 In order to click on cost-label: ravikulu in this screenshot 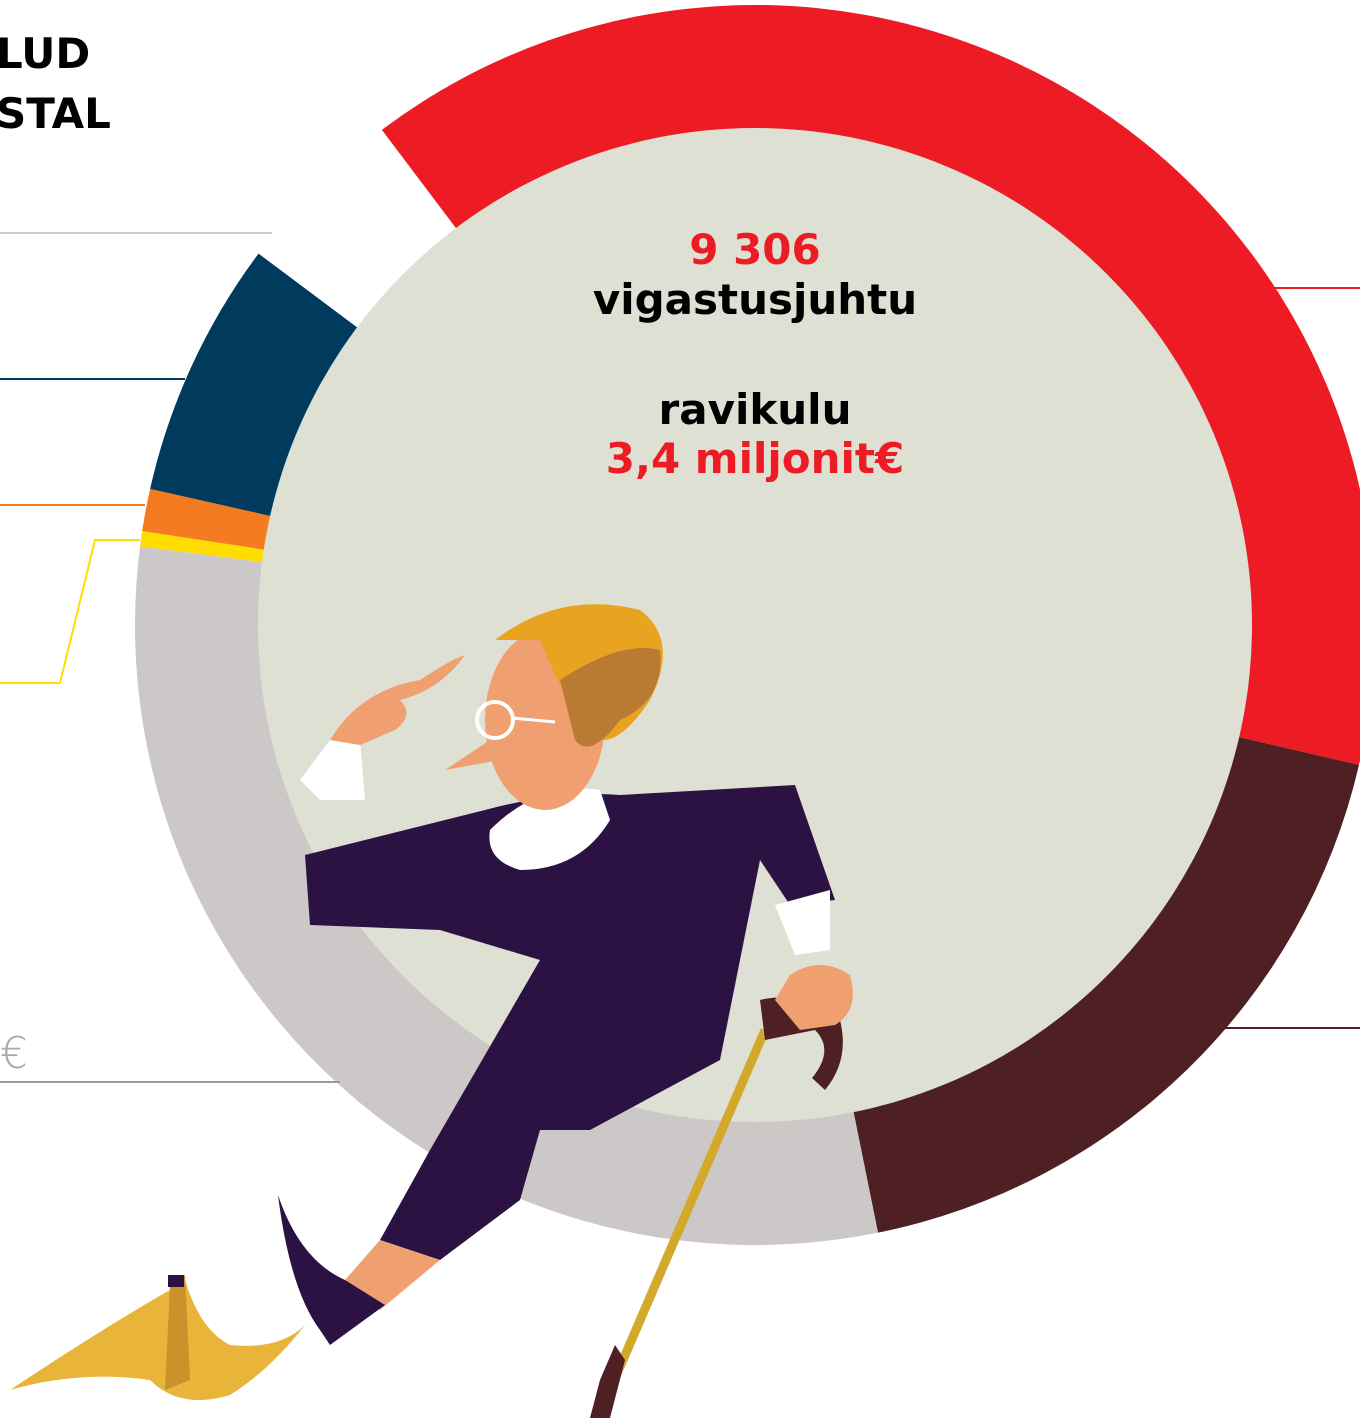, I will do `click(755, 409)`.